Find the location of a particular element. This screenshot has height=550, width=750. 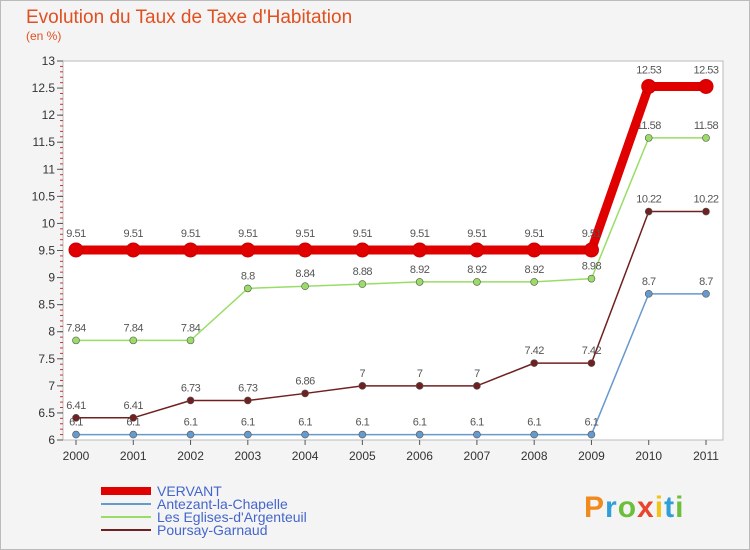

y-tick-label: 10.5 is located at coordinates (44, 196).